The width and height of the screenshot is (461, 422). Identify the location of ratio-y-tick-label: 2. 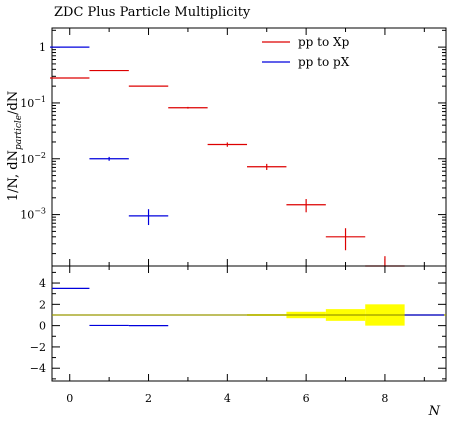
(42, 304).